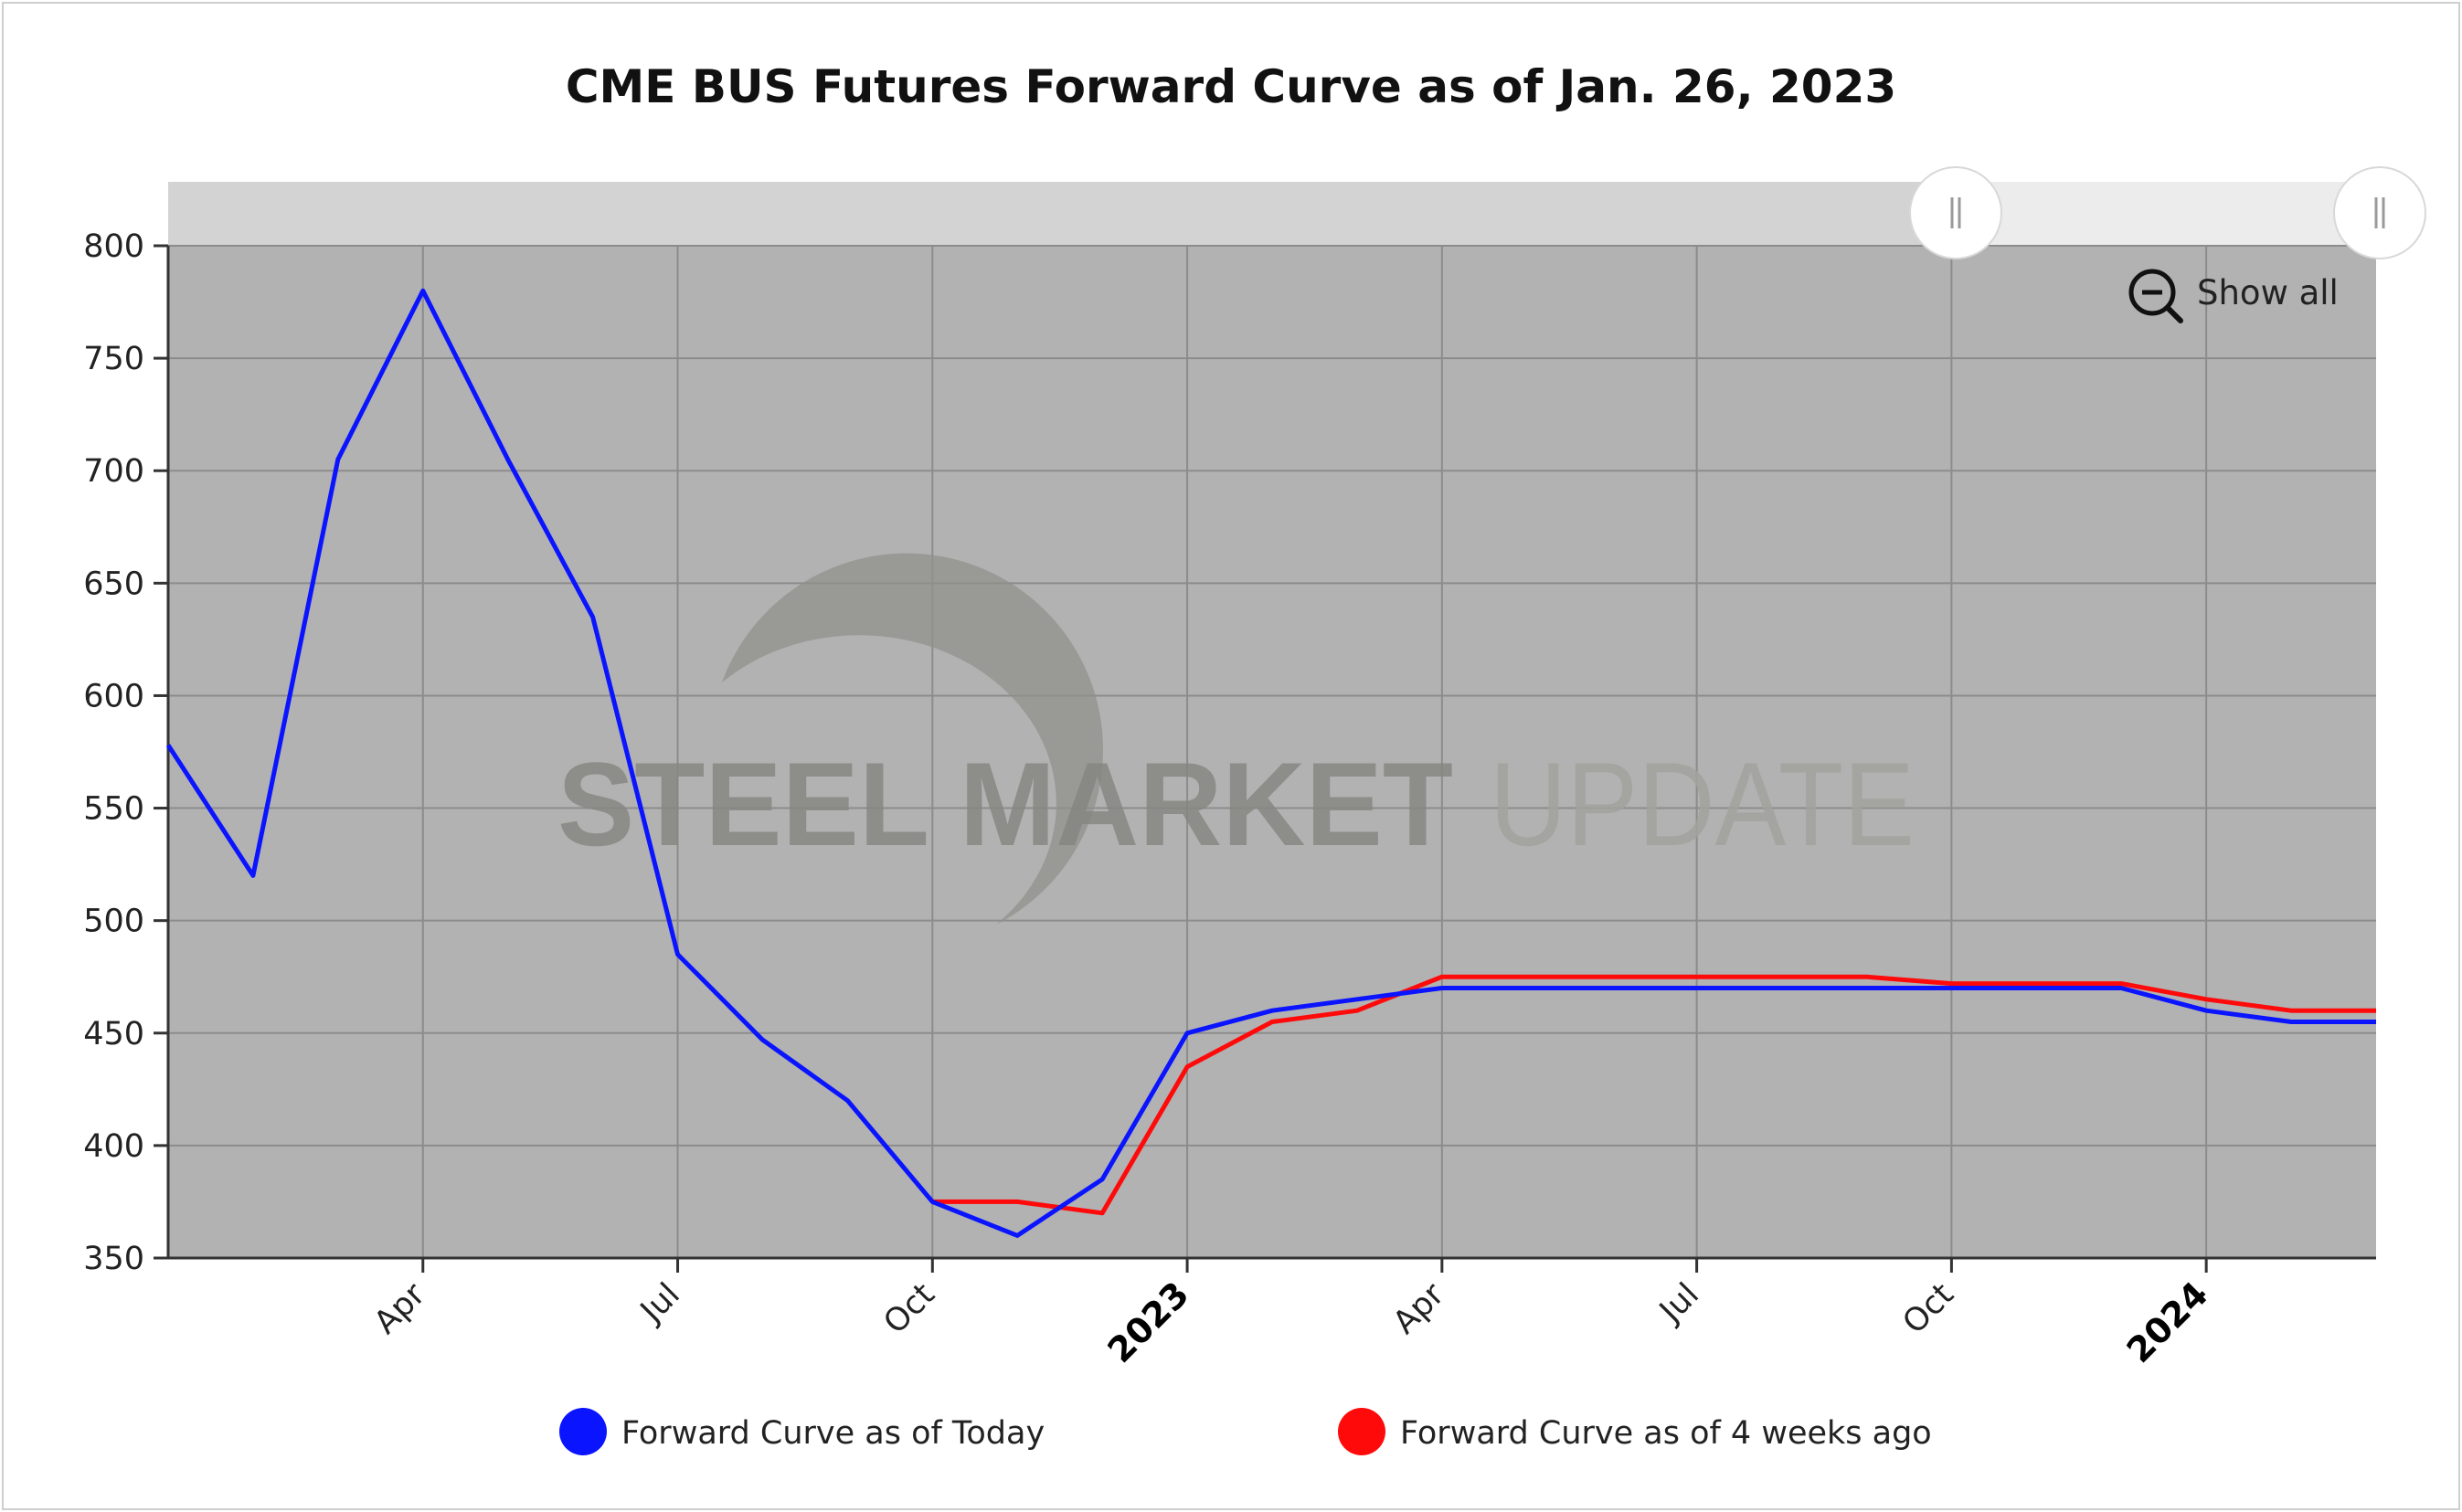 The width and height of the screenshot is (2462, 1512). Describe the element at coordinates (2155, 296) in the screenshot. I see `zoom-out-icon` at that location.